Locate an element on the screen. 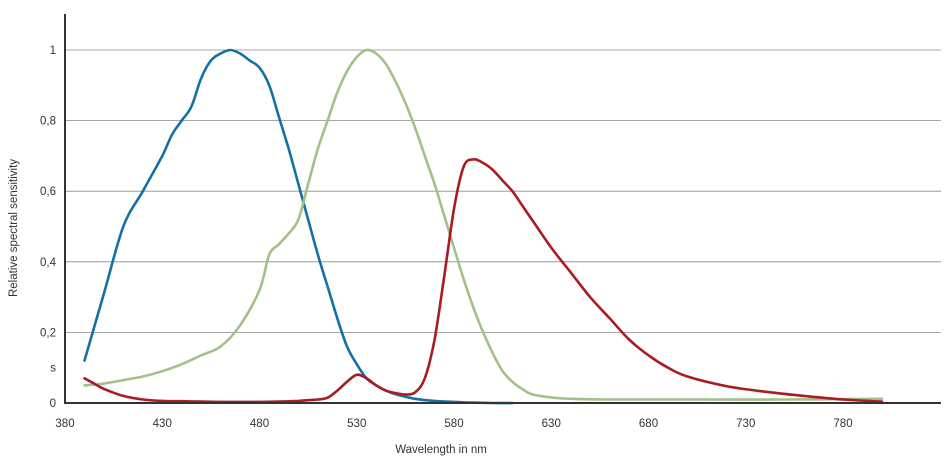 The image size is (944, 459). y-tick-label: s is located at coordinates (53, 369).